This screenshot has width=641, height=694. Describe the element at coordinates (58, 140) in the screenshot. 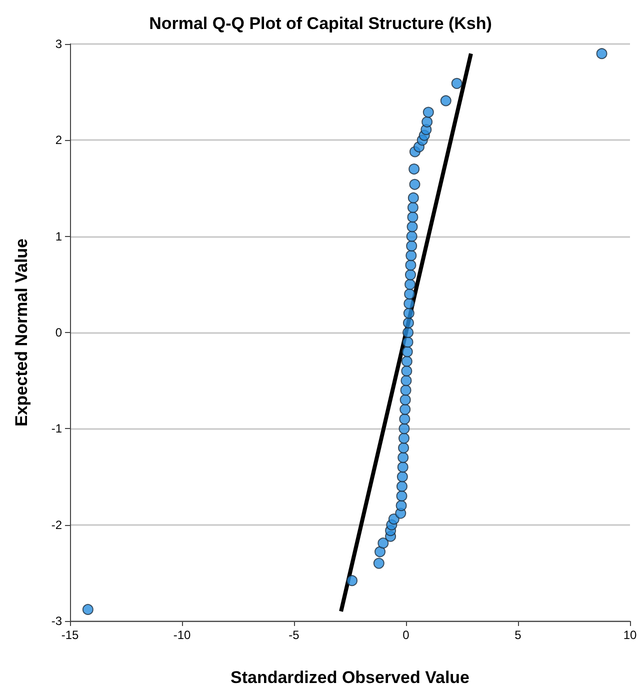

I see `y-tick-label: 2` at that location.